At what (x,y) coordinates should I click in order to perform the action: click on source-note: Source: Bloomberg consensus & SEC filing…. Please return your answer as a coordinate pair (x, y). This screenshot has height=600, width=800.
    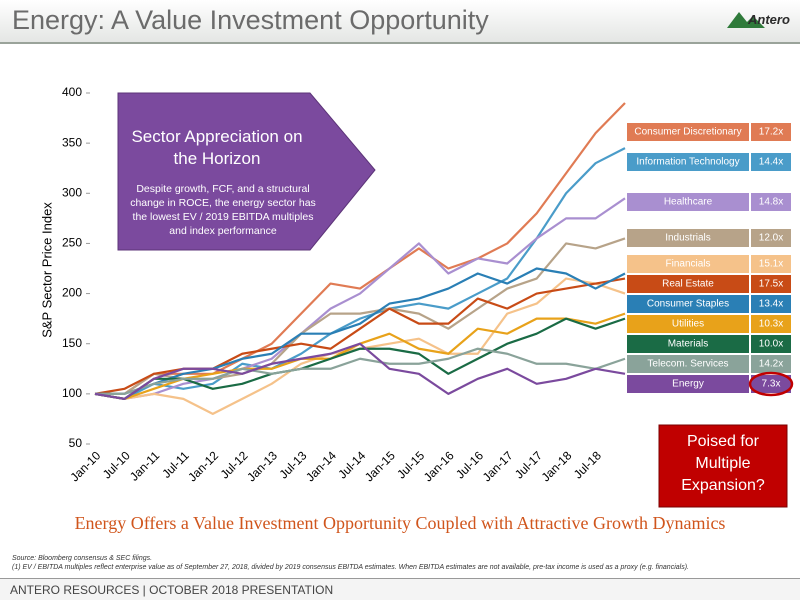
    Looking at the image, I should click on (82, 558).